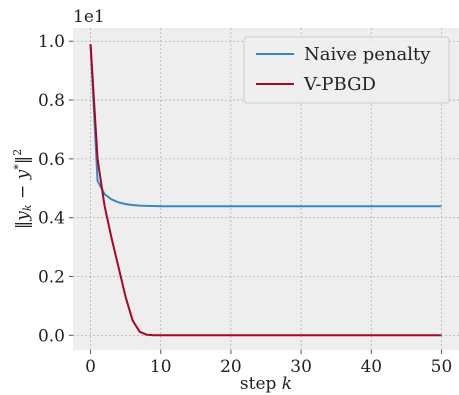 Image resolution: width=459 pixels, height=395 pixels. What do you see at coordinates (51, 42) in the screenshot?
I see `y-tick-label: 1.0` at bounding box center [51, 42].